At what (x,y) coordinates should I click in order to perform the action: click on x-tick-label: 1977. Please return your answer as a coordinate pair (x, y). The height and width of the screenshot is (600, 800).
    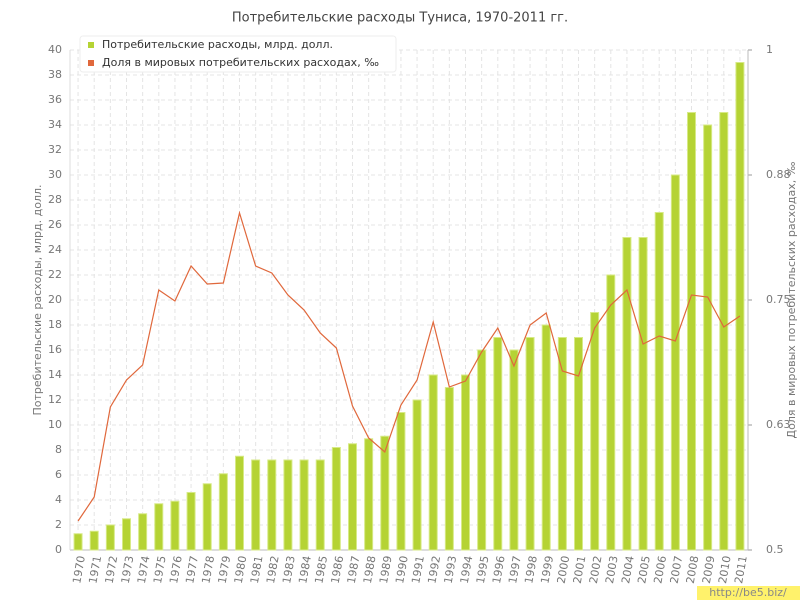
    Looking at the image, I should click on (192, 570).